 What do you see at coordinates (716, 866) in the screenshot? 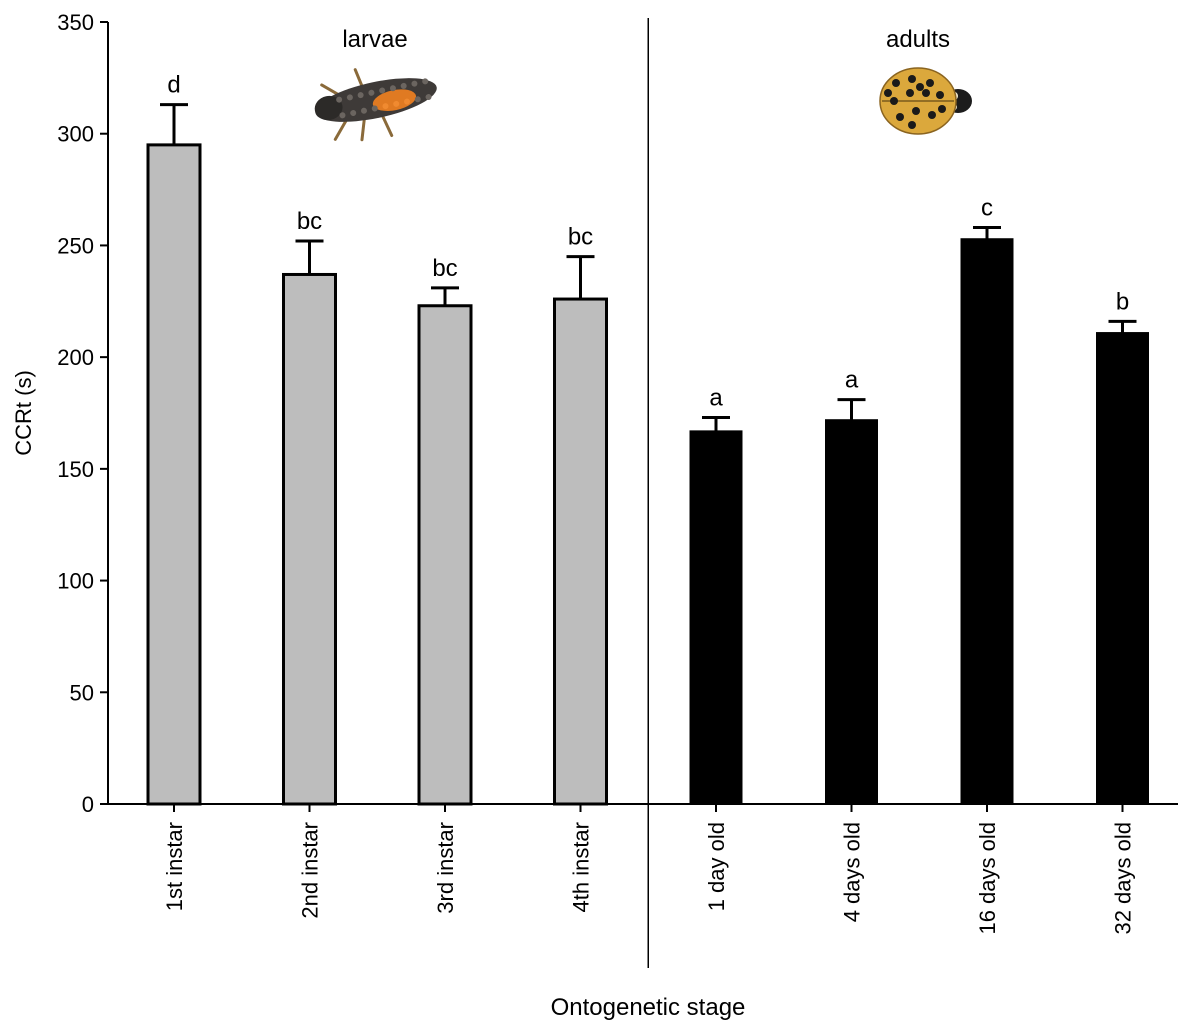
I see `x-tick-label: 1 day old` at bounding box center [716, 866].